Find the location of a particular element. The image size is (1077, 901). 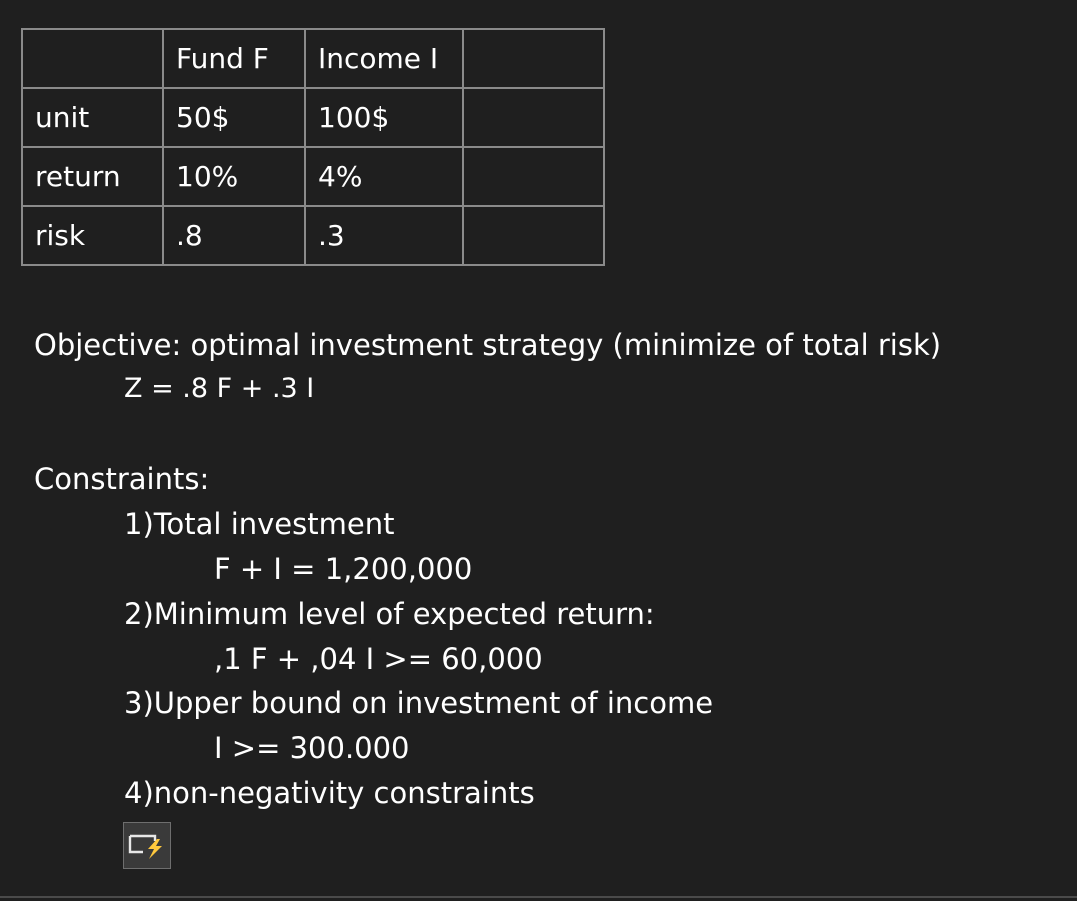

table-cell: 100$ is located at coordinates (384, 117).